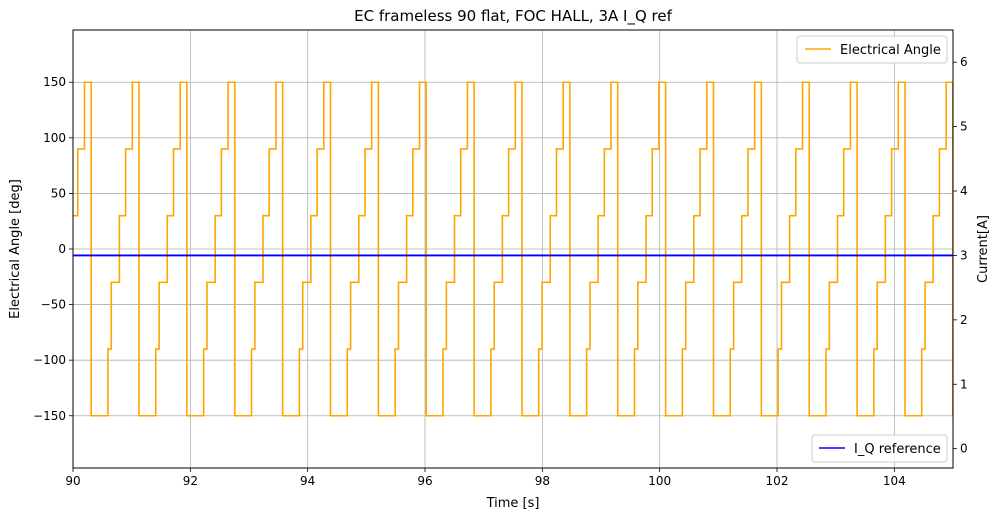 This screenshot has height=518, width=999. Describe the element at coordinates (777, 481) in the screenshot. I see `x-tick-label: 102` at that location.